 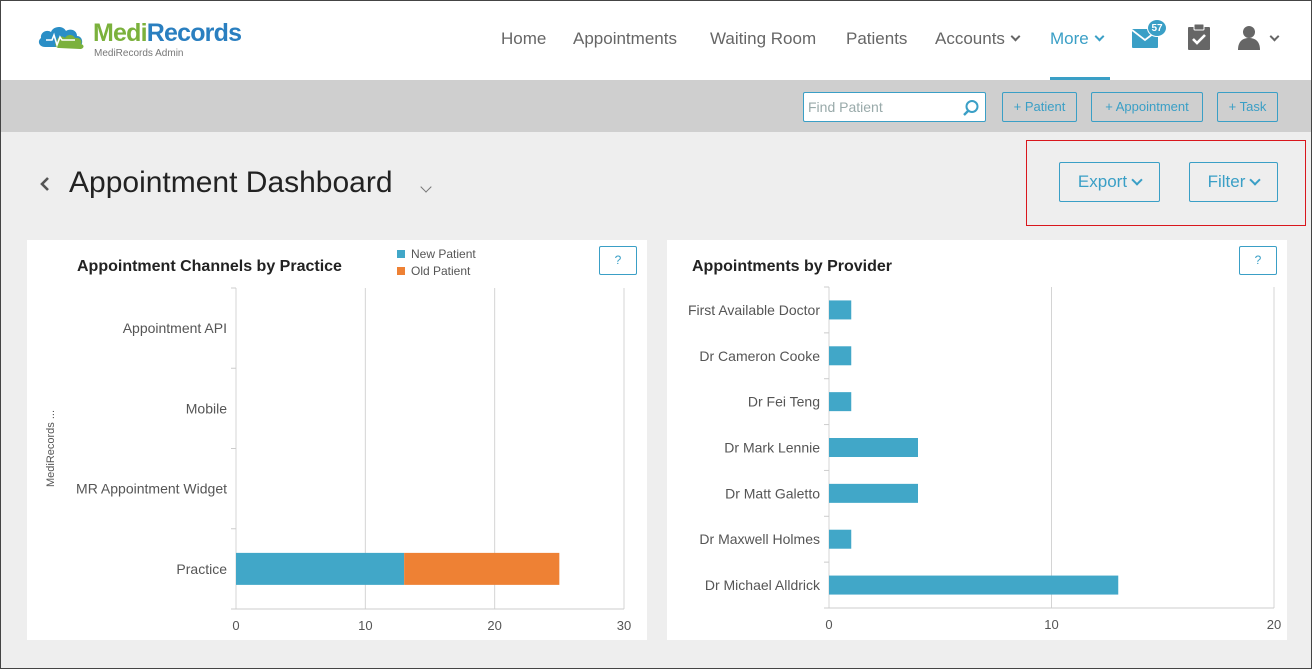 What do you see at coordinates (1080, 78) in the screenshot?
I see `nav-active-indicator` at bounding box center [1080, 78].